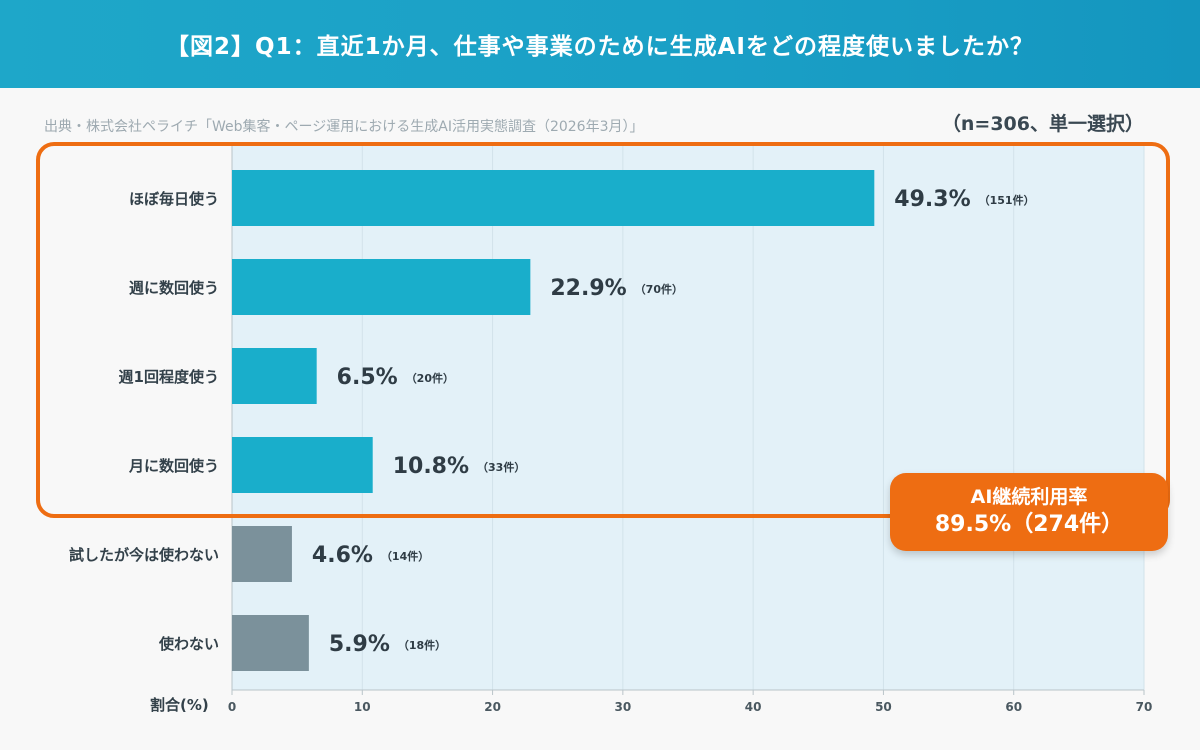 The image size is (1200, 750). Describe the element at coordinates (405, 556) in the screenshot. I see `count-label: （14件）` at that location.